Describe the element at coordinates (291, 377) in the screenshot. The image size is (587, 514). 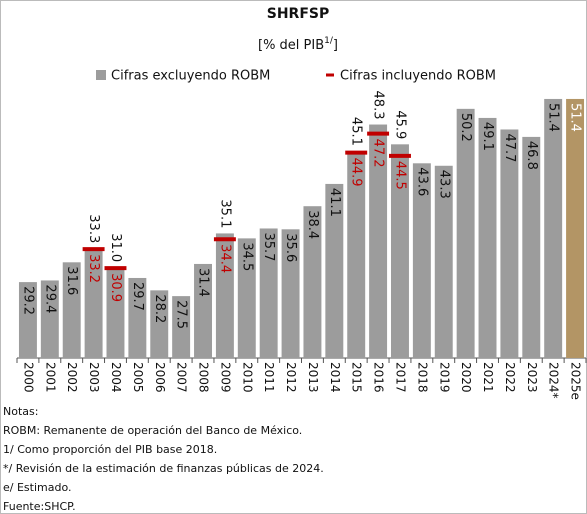
I see `x-tick-label: 2012` at that location.